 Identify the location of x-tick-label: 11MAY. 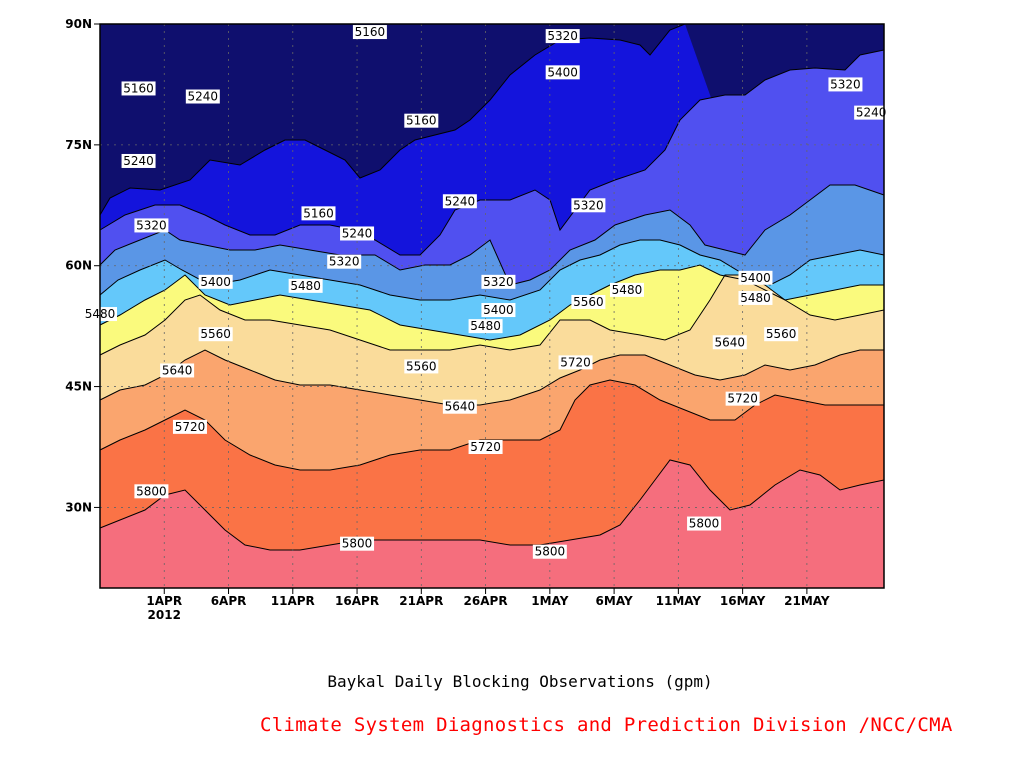
(679, 601).